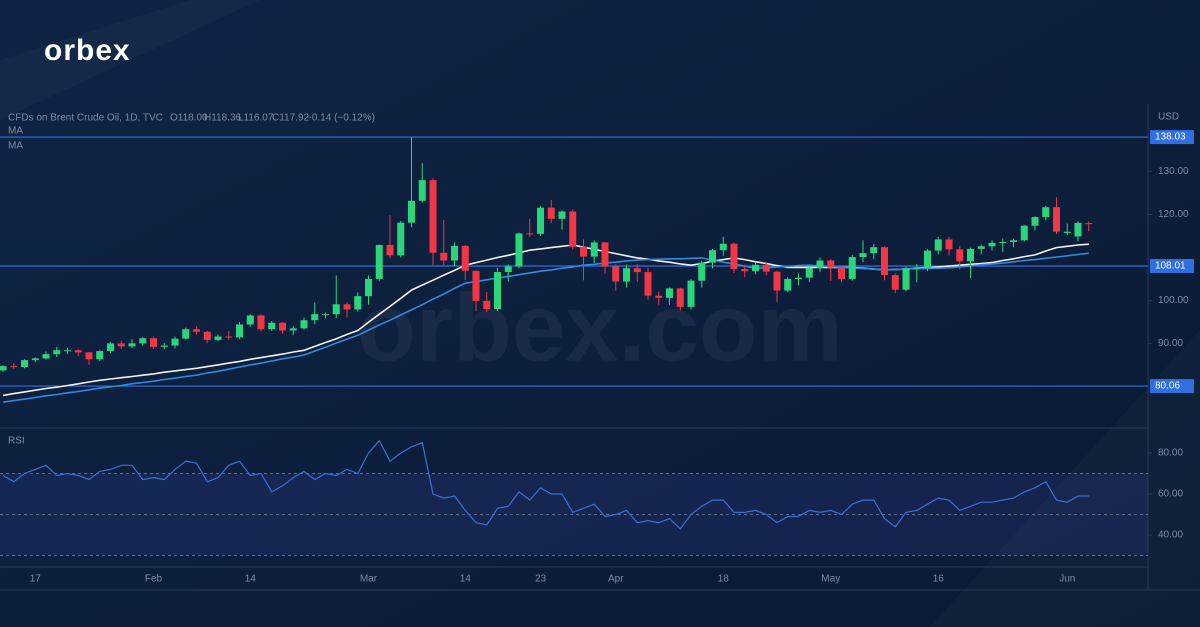  What do you see at coordinates (1067, 579) in the screenshot?
I see `x-tick-label: Jun` at bounding box center [1067, 579].